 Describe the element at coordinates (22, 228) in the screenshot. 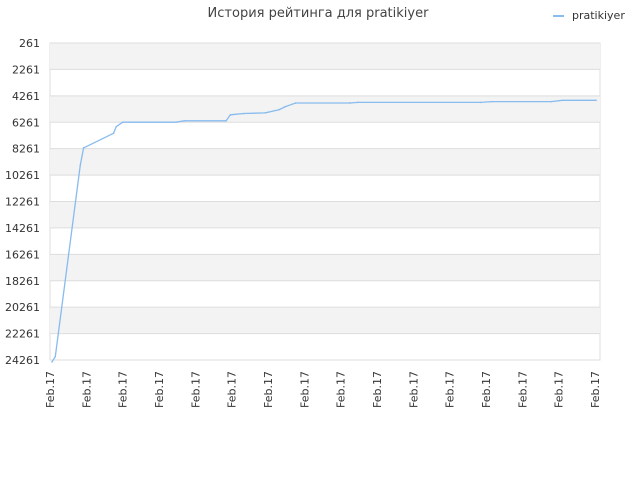

I see `y-tick-label: 14261` at that location.